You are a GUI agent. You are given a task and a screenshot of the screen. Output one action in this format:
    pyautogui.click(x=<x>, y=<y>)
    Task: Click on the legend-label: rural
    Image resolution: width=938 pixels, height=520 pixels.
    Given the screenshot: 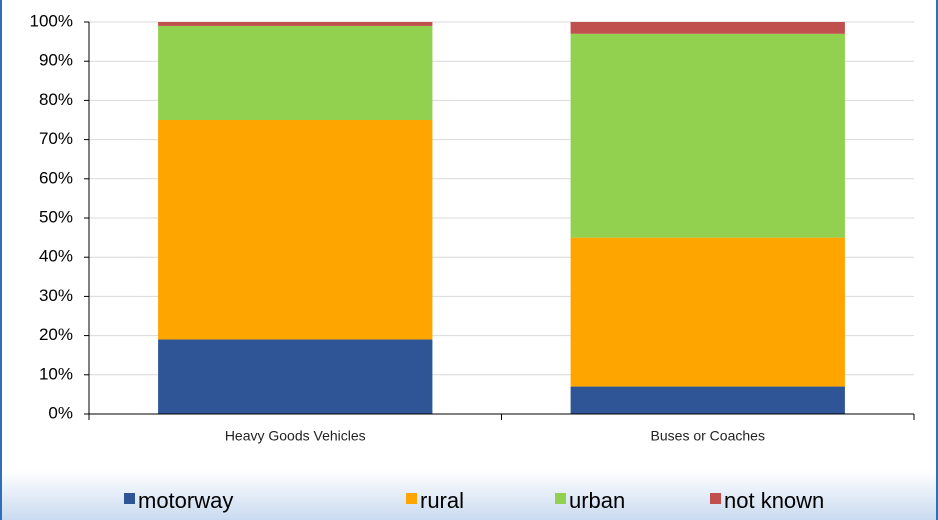 What is the action you would take?
    pyautogui.click(x=442, y=500)
    